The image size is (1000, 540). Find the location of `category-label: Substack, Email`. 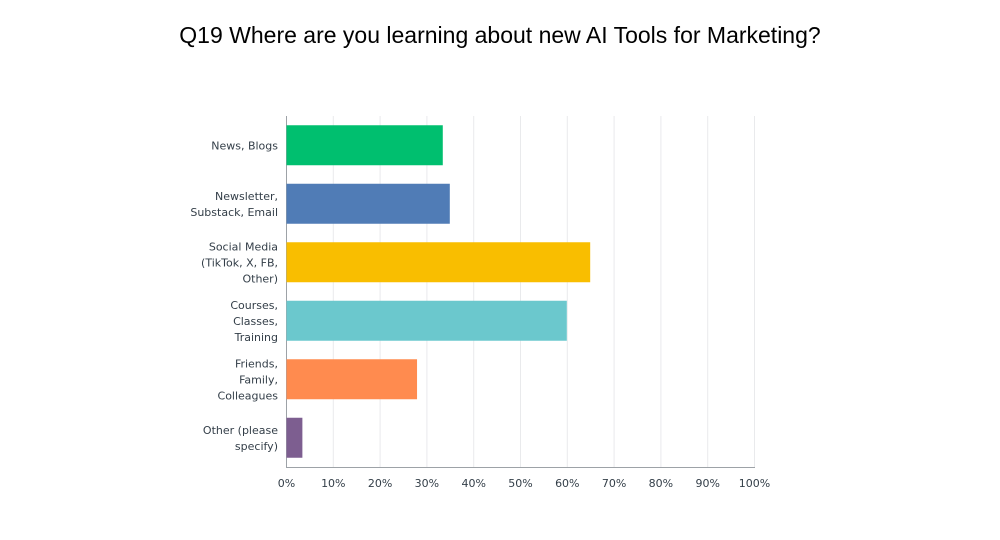

category-label: Substack, Email is located at coordinates (234, 212).